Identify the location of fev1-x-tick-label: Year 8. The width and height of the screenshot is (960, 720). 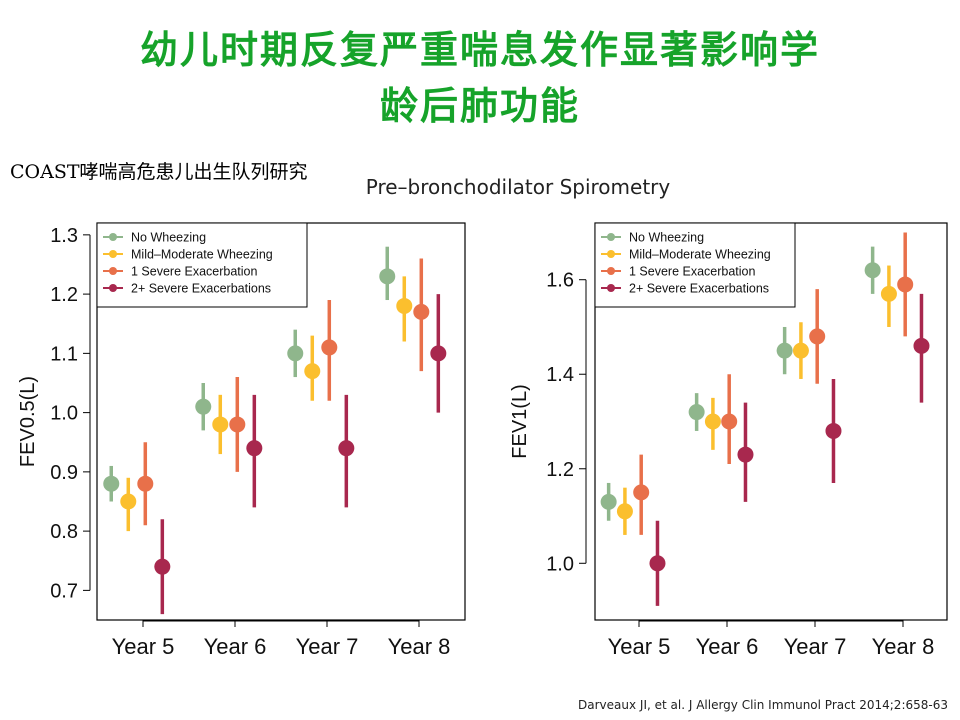
(903, 646).